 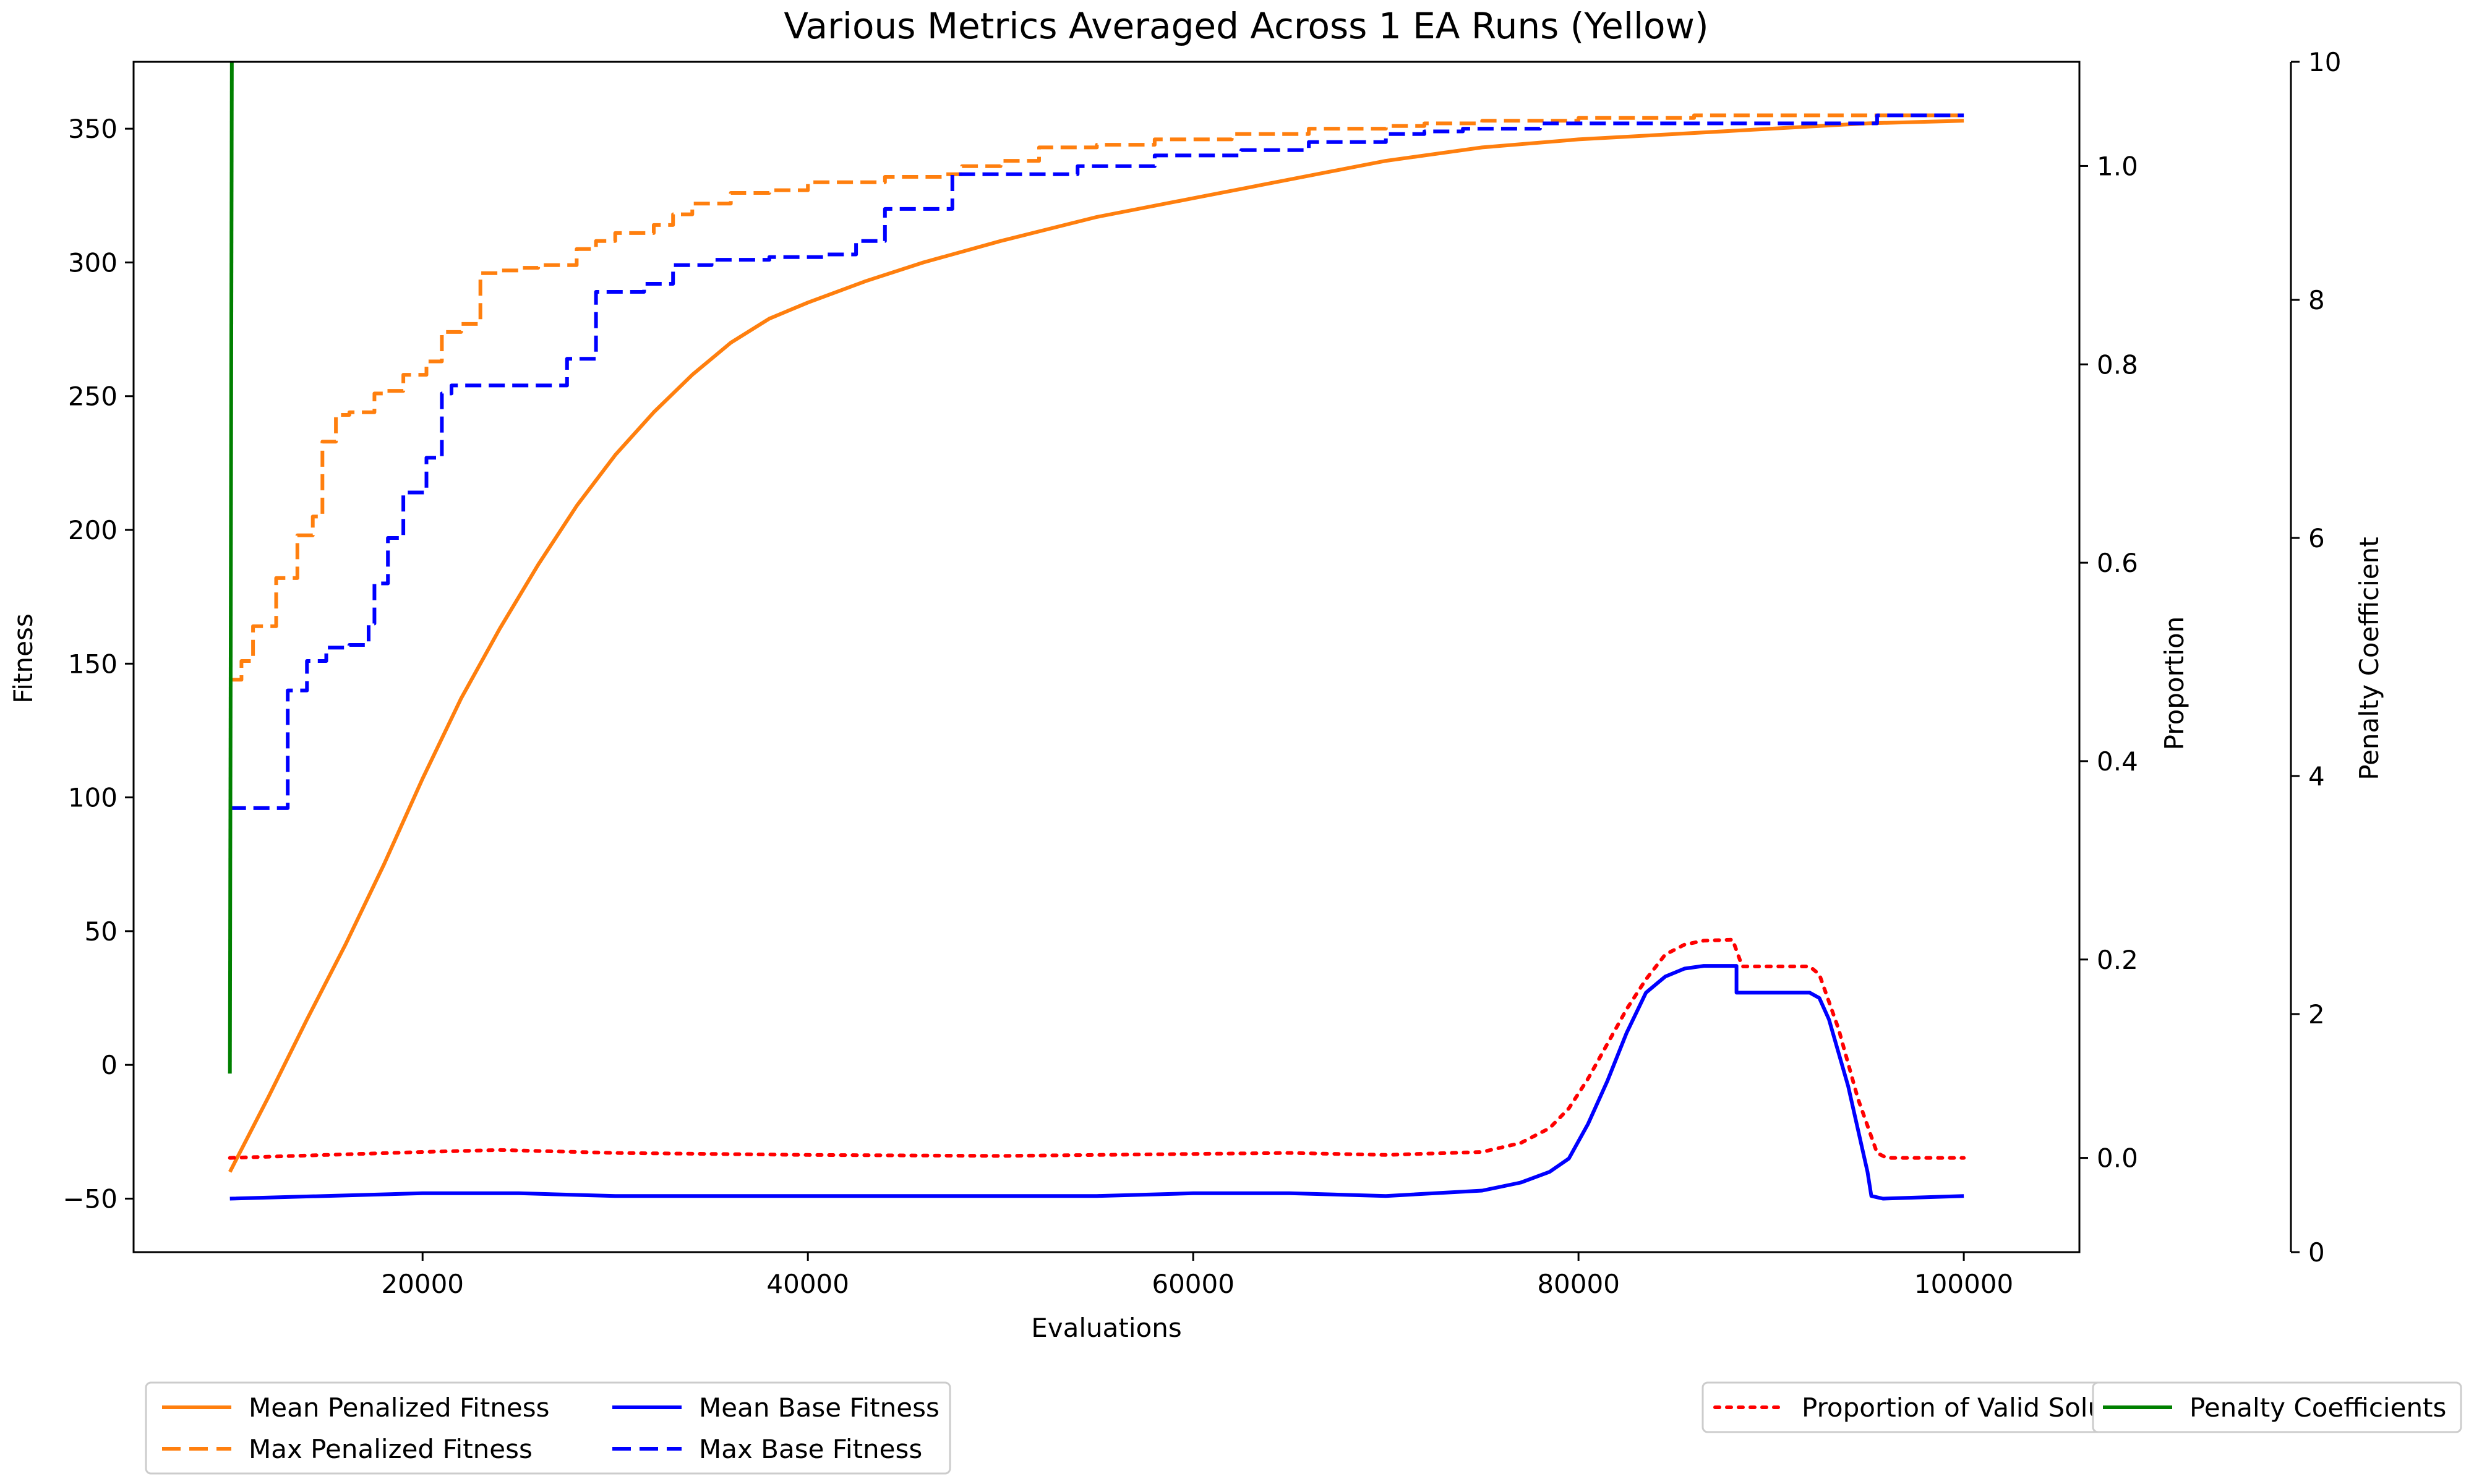 I want to click on y-tick-label-1: 0, so click(x=109, y=1065).